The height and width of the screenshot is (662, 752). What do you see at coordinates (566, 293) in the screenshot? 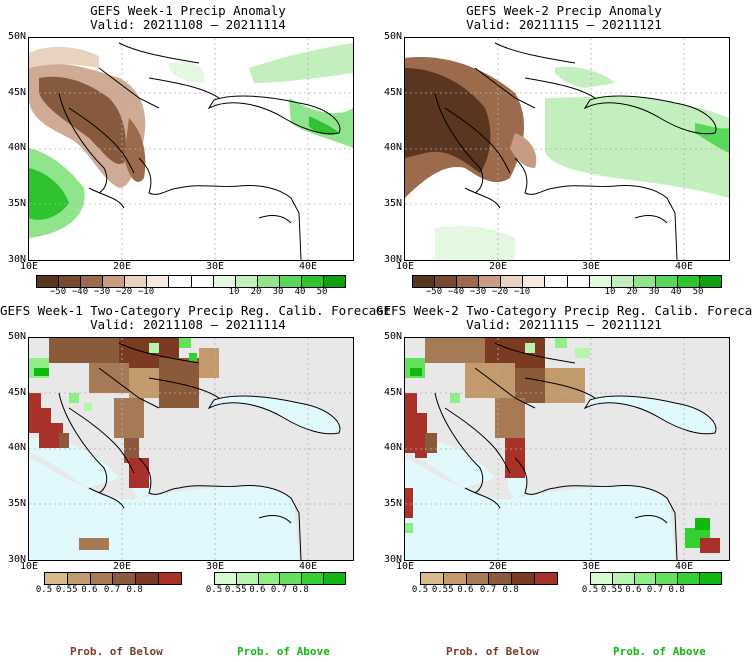
I see `anomaly-colorbar-ticks: −50 −40 −30 −20 −10 10 20 30 40 50` at bounding box center [566, 293].